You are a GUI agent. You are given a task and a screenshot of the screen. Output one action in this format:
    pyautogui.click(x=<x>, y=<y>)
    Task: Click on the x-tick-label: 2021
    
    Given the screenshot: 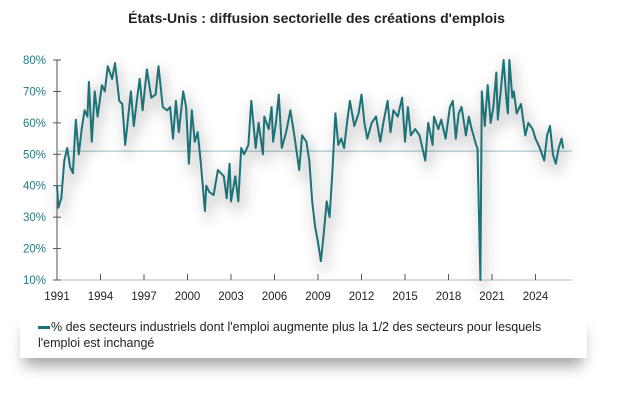 What is the action you would take?
    pyautogui.click(x=492, y=297)
    